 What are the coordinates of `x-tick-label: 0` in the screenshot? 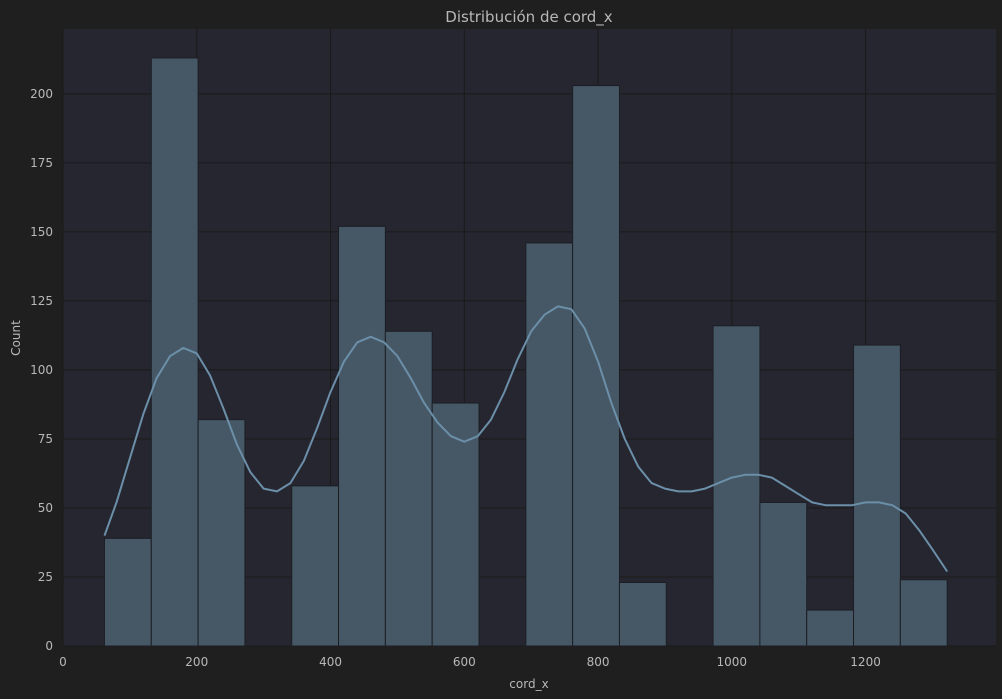 It's located at (63, 662).